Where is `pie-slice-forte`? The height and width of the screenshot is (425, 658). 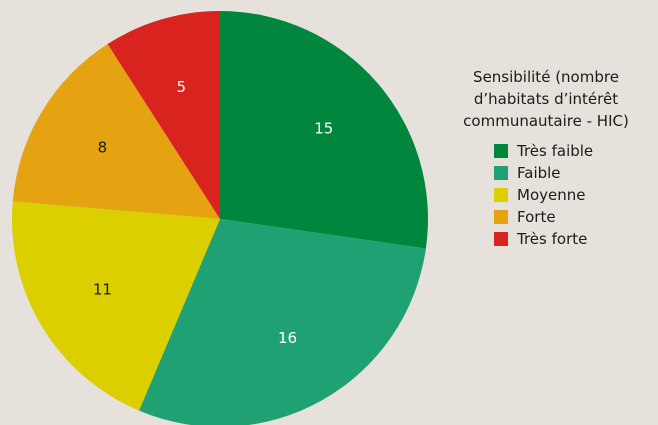 pie-slice-forte is located at coordinates (116, 132).